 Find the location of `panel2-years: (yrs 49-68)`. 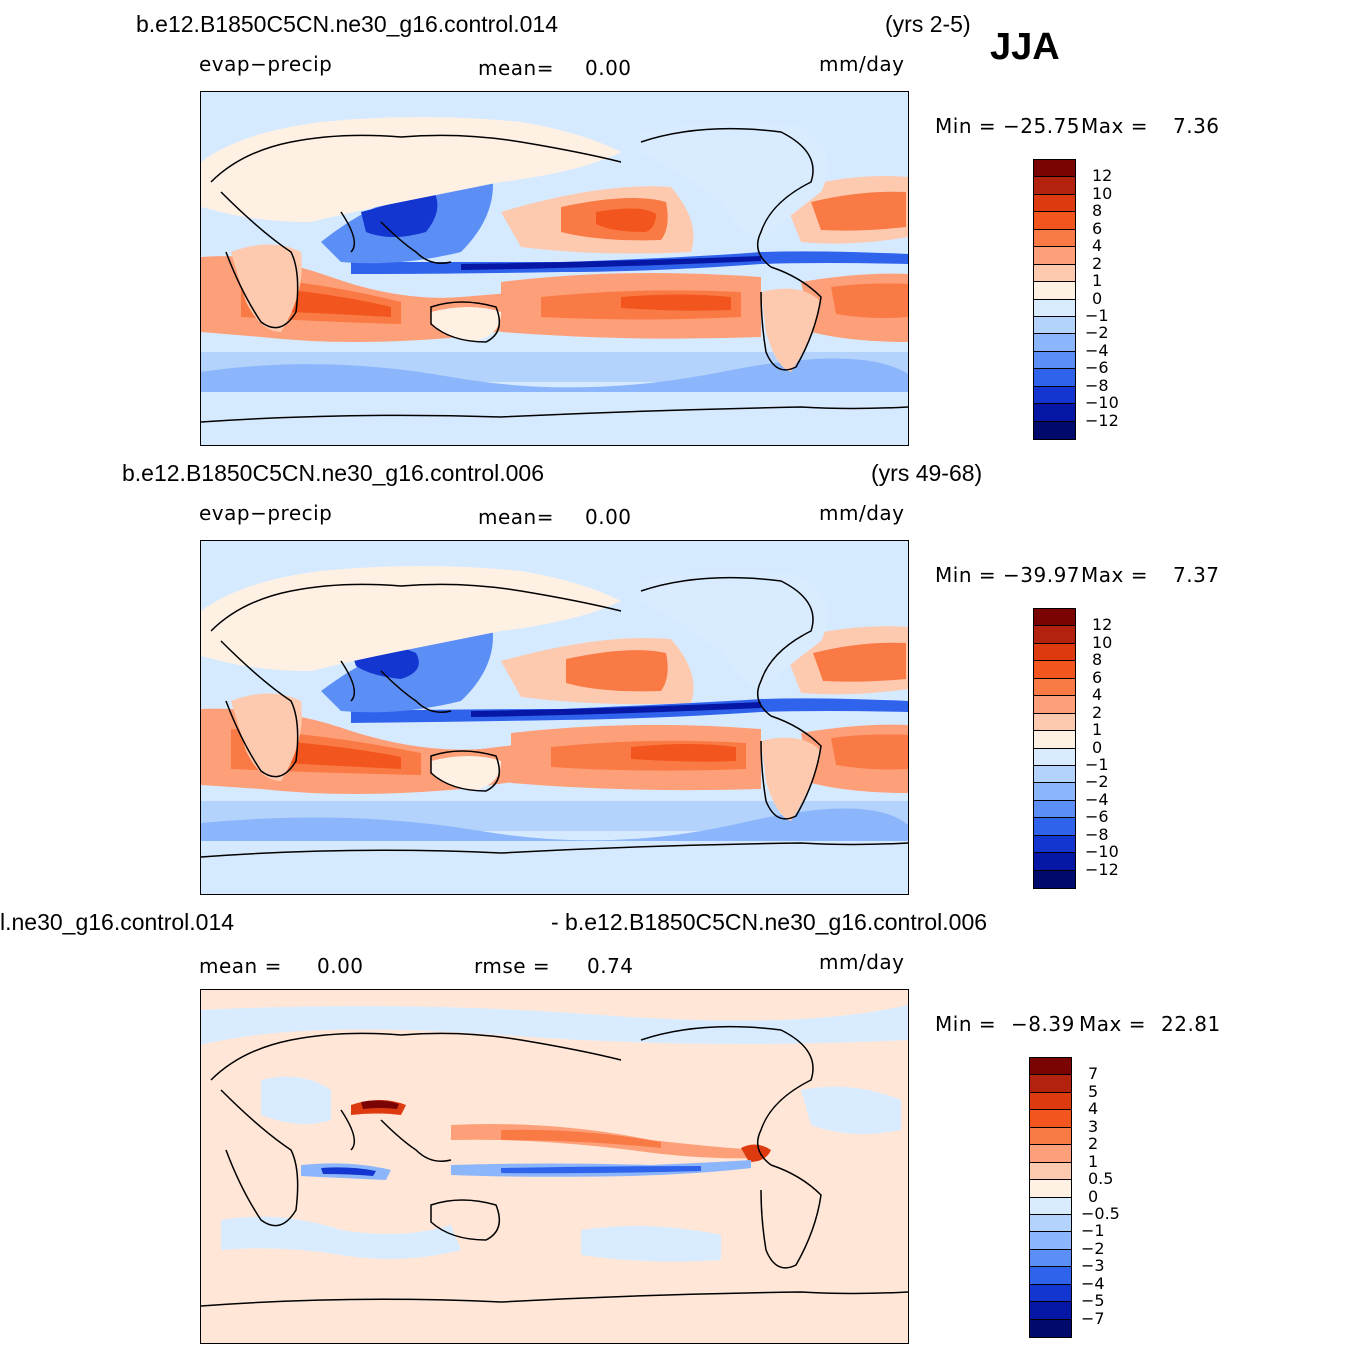

panel2-years: (yrs 49-68) is located at coordinates (927, 473).